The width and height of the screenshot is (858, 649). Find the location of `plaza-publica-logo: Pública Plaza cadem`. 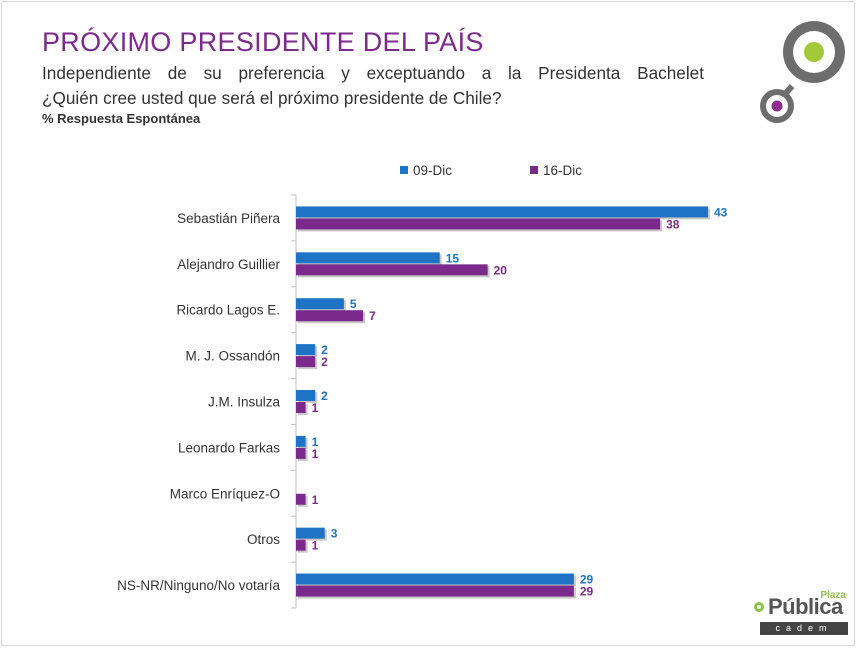

plaza-publica-logo: Pública Plaza cadem is located at coordinates (802, 614).